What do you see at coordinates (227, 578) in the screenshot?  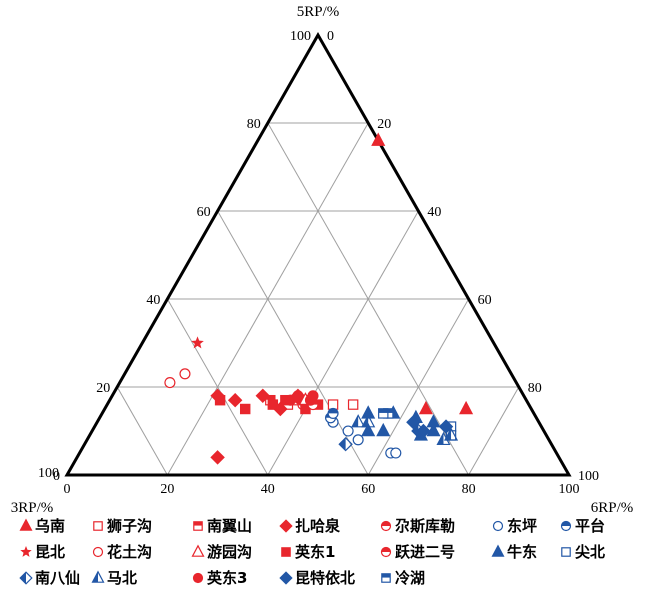 I see `legend-label-英东3: 英东3` at bounding box center [227, 578].